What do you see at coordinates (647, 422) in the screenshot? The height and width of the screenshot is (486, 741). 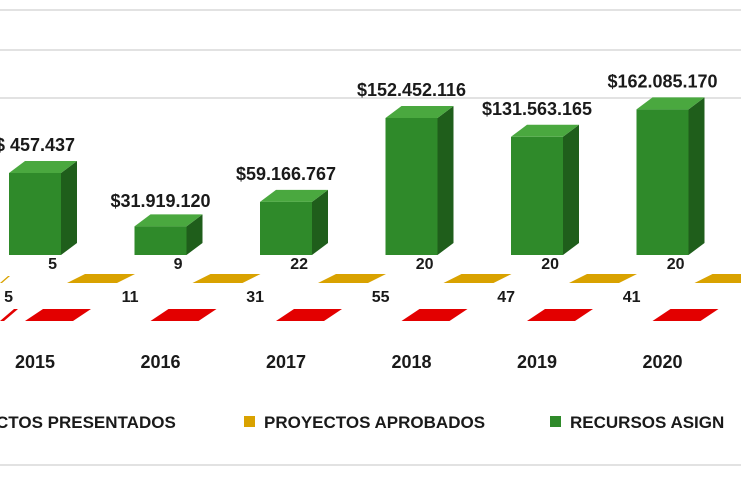 I see `legend-label: RECURSOS ASIGN` at bounding box center [647, 422].